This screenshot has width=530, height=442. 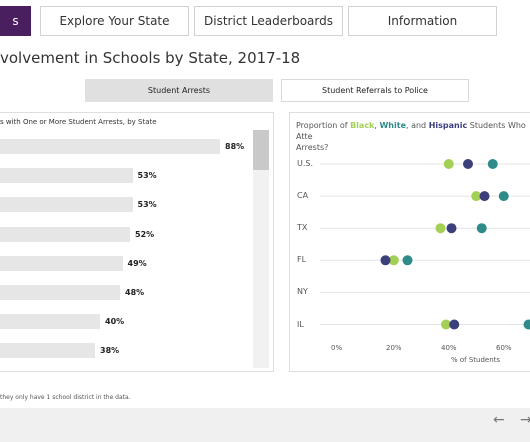 What do you see at coordinates (114, 21) in the screenshot?
I see `tab-explore-your-state: Explore Your State` at bounding box center [114, 21].